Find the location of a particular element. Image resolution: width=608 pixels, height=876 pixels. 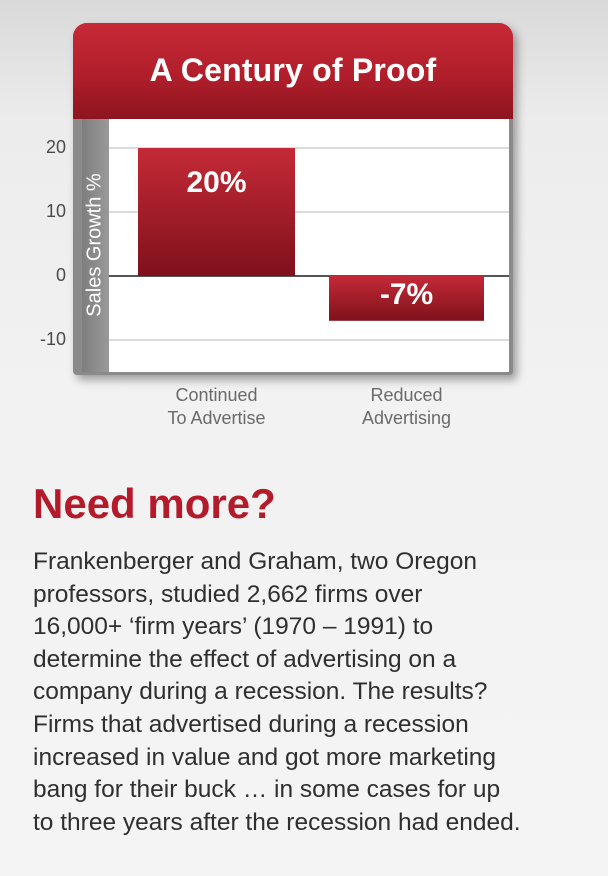

y-axis-strip is located at coordinates (95, 245).